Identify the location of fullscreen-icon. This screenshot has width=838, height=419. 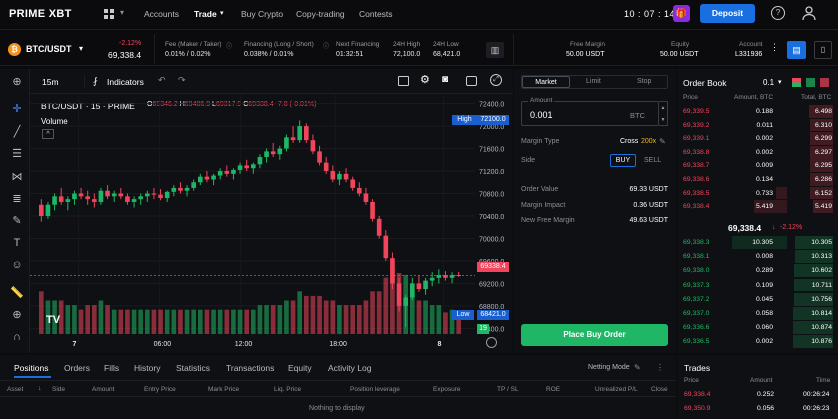
(403, 81).